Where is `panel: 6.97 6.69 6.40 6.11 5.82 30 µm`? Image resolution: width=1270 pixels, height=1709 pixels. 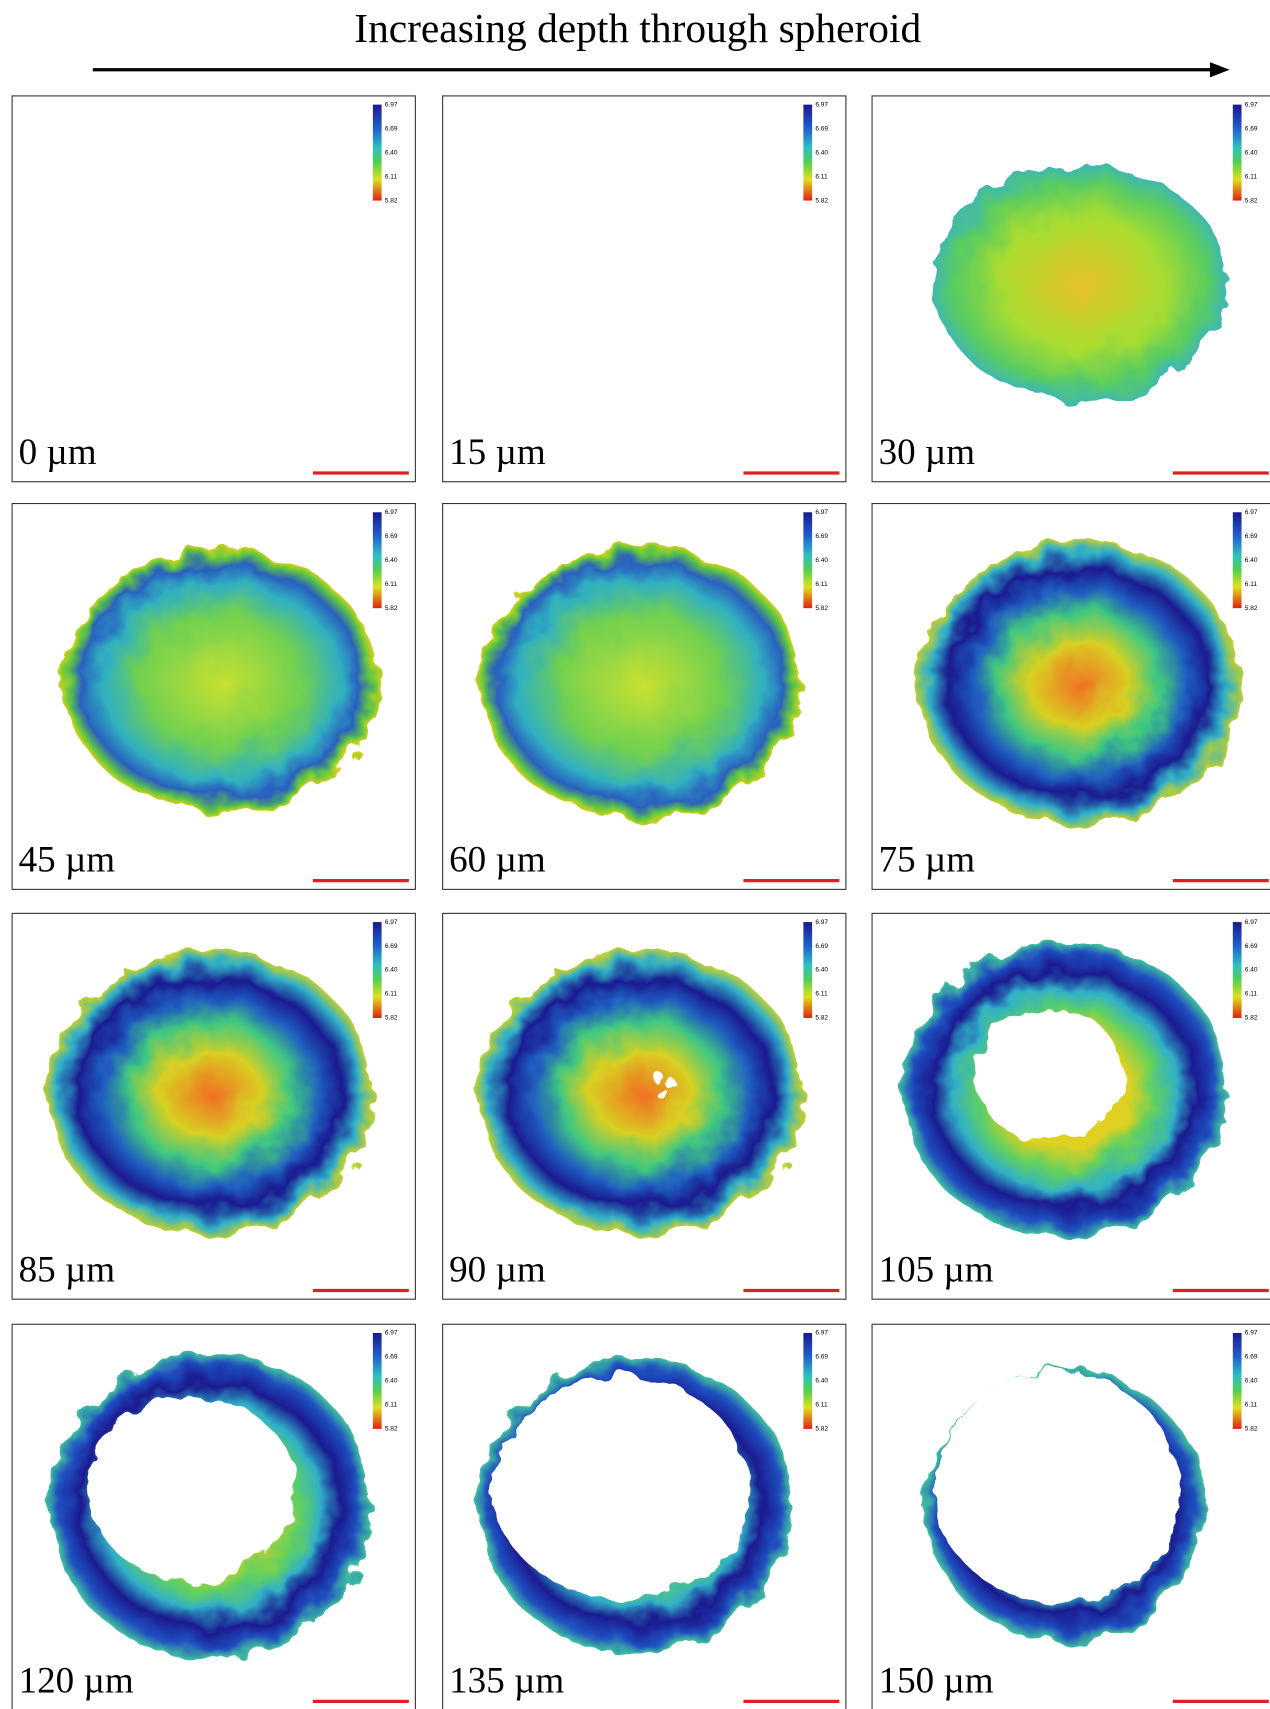 panel: 6.97 6.69 6.40 6.11 5.82 30 µm is located at coordinates (1070, 289).